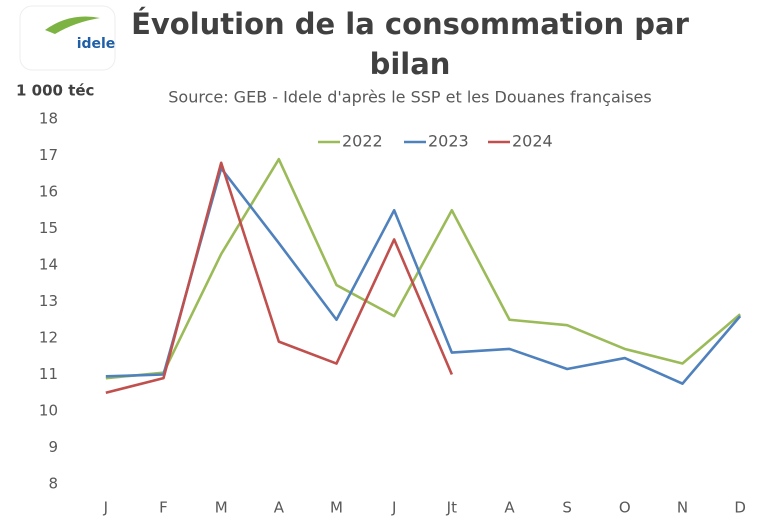  What do you see at coordinates (48, 155) in the screenshot?
I see `y-tick-label: 17` at bounding box center [48, 155].